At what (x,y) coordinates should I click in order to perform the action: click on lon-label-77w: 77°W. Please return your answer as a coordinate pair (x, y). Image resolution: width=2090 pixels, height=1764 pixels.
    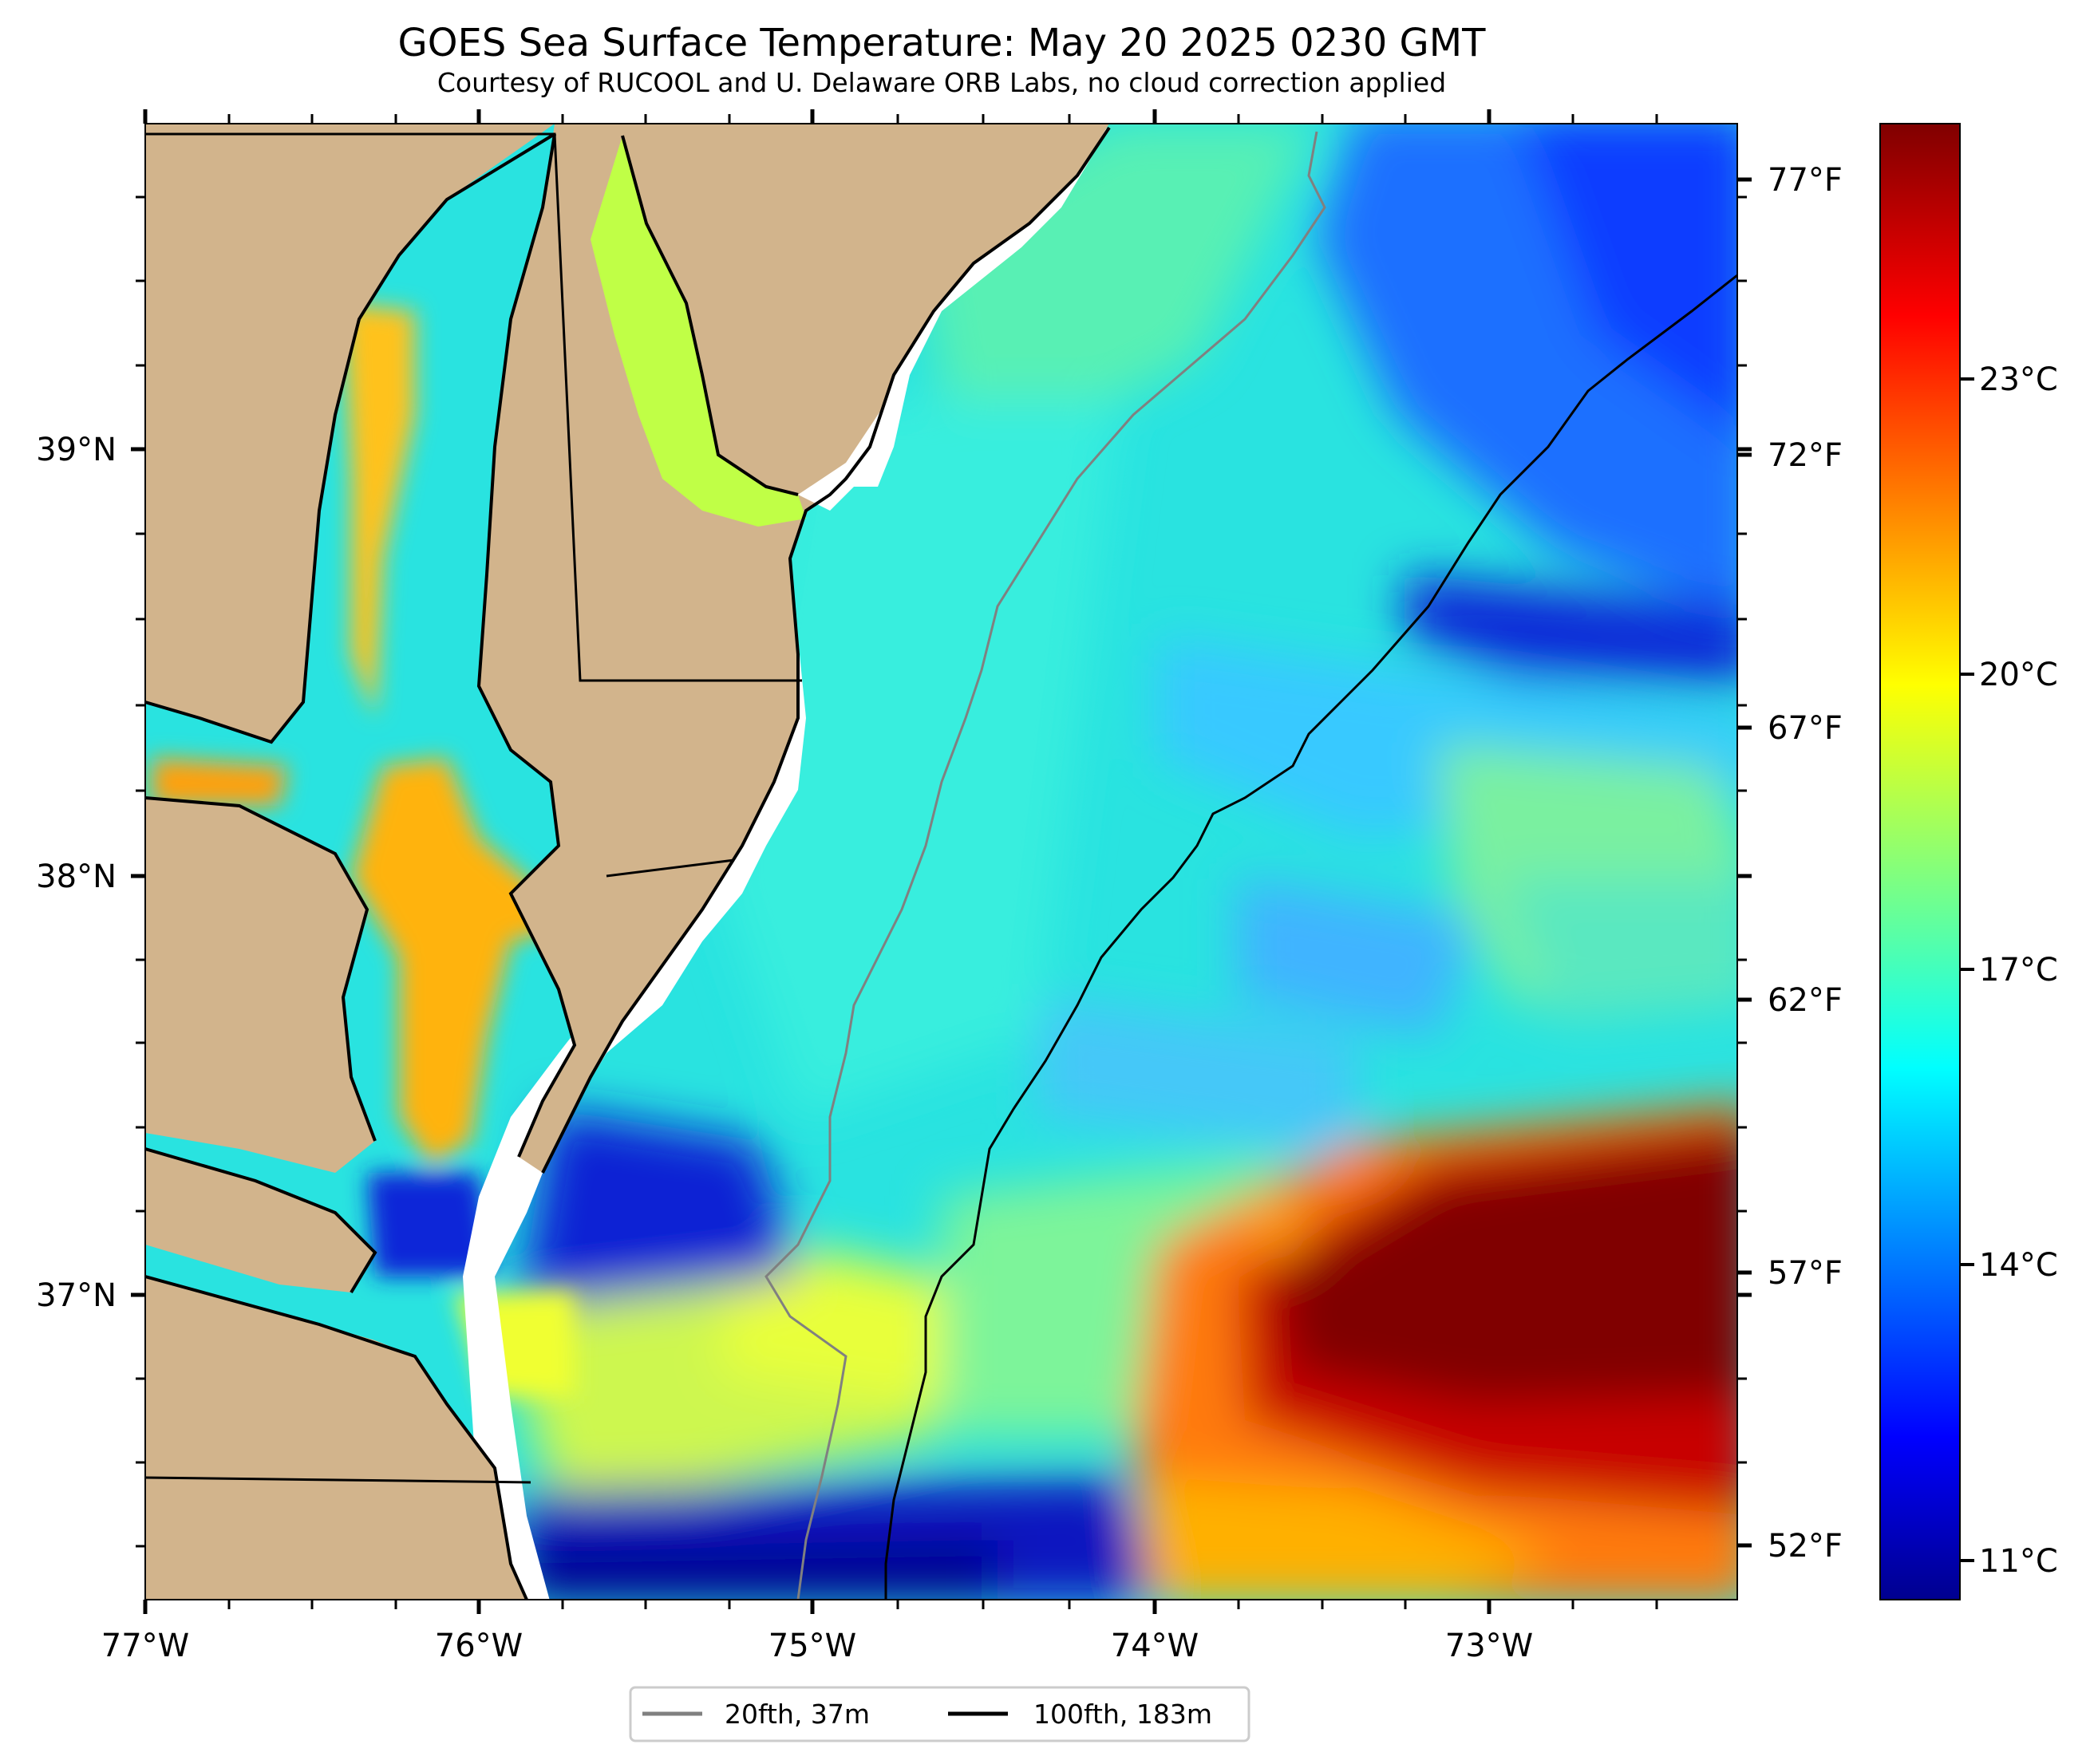
    Looking at the image, I should click on (145, 1646).